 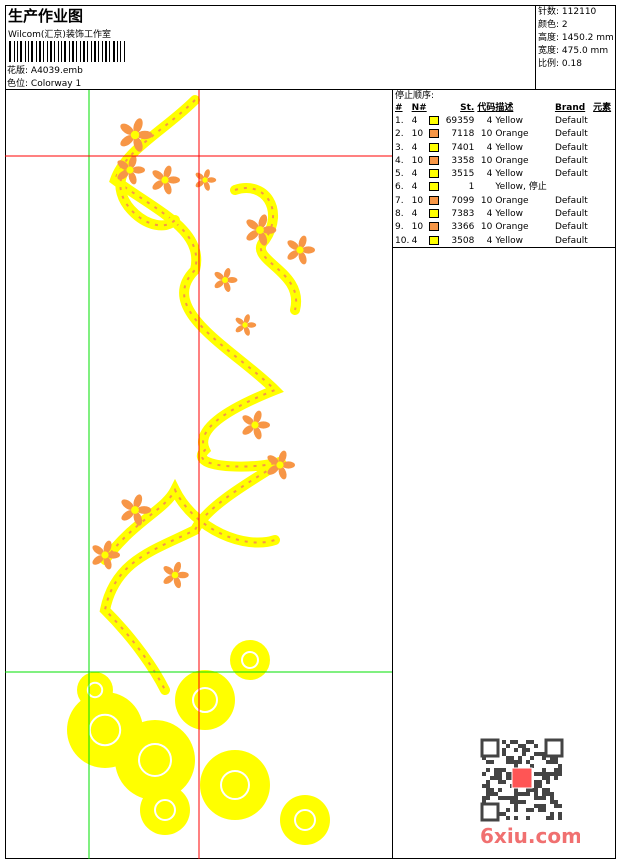 I want to click on table-row: 2. 10 7118 10 Orange Default, so click(x=504, y=134).